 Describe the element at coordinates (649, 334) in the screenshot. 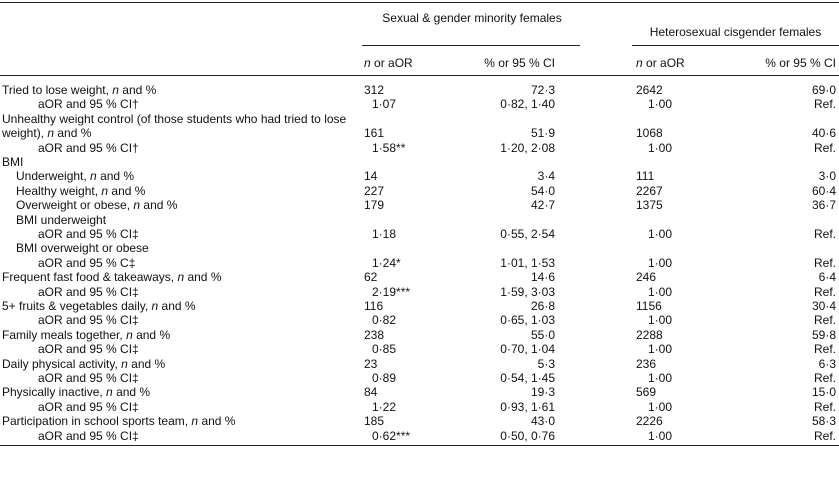

I see `table-cell: 2288` at that location.